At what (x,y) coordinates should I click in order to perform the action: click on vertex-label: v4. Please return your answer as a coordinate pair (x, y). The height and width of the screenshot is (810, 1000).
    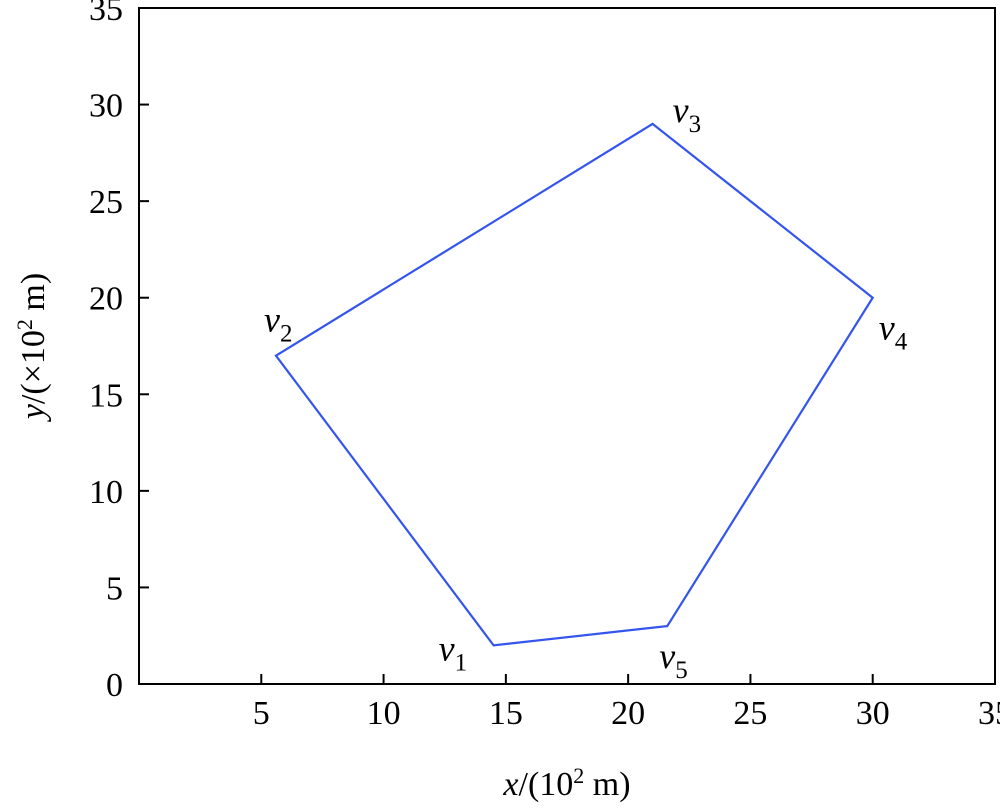
    Looking at the image, I should click on (893, 332).